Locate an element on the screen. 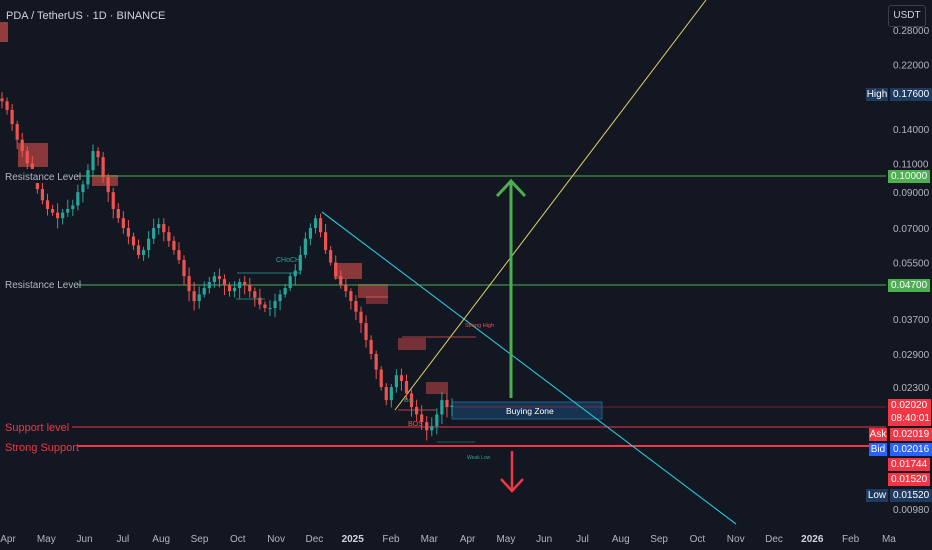  y-tick-6: 0.05500 is located at coordinates (911, 264).